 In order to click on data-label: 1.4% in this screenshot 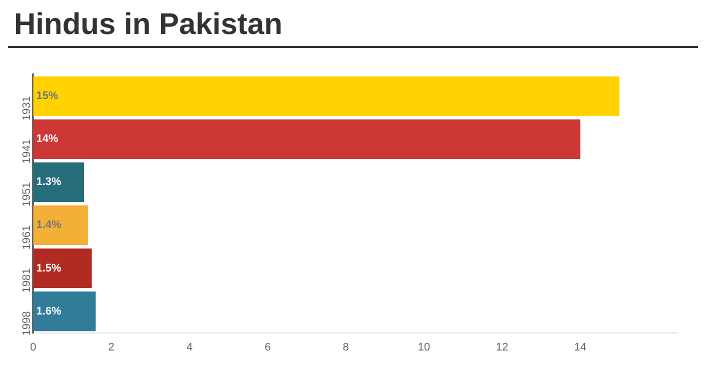, I will do `click(49, 225)`.